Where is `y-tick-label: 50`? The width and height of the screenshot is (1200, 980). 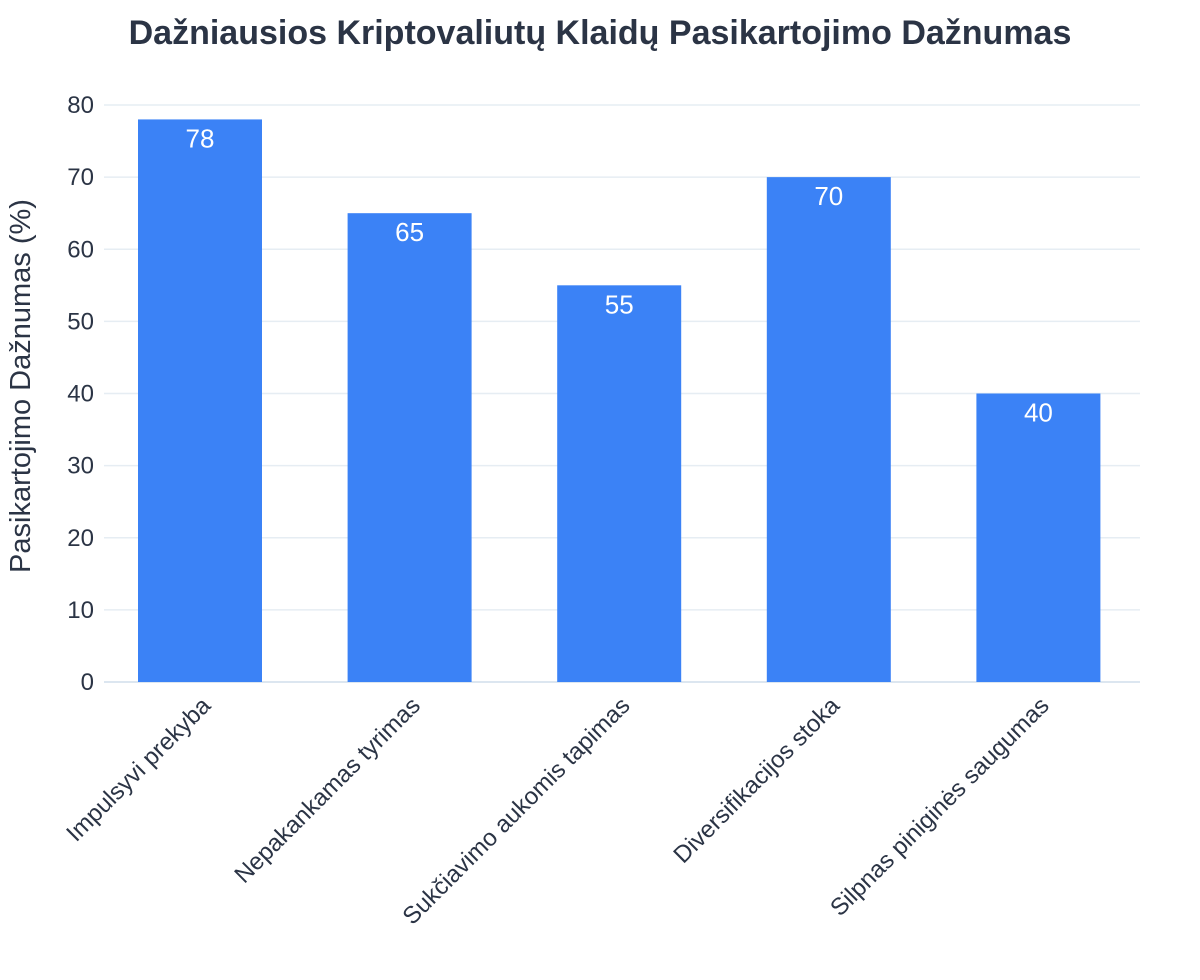 y-tick-label: 50 is located at coordinates (80, 321).